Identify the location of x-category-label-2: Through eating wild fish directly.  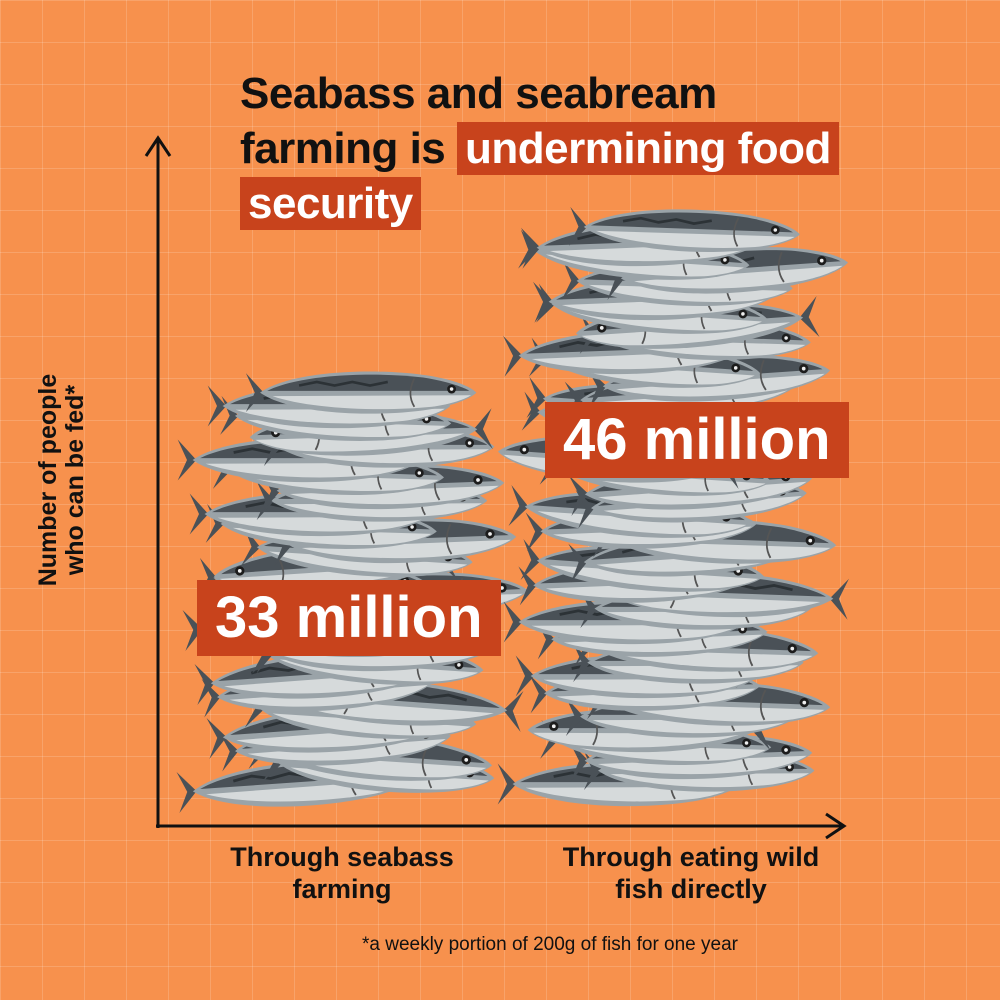
(691, 873).